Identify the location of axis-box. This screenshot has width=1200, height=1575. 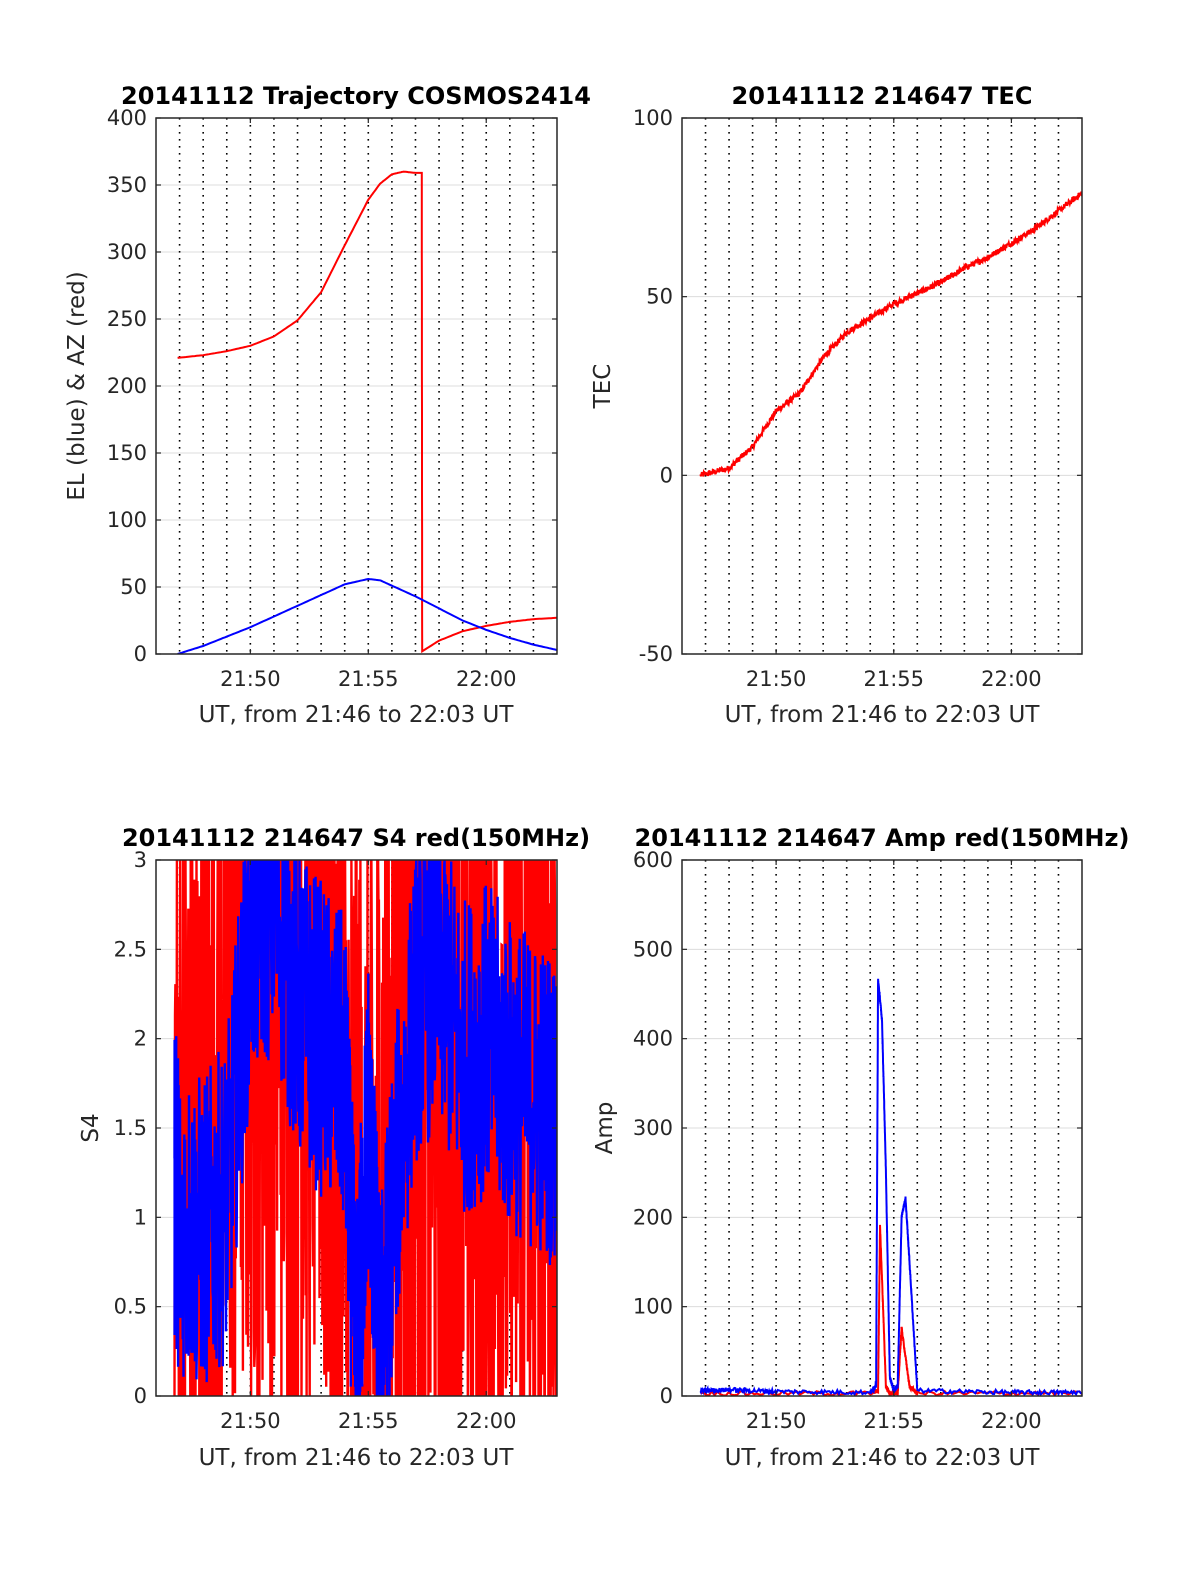
(882, 386).